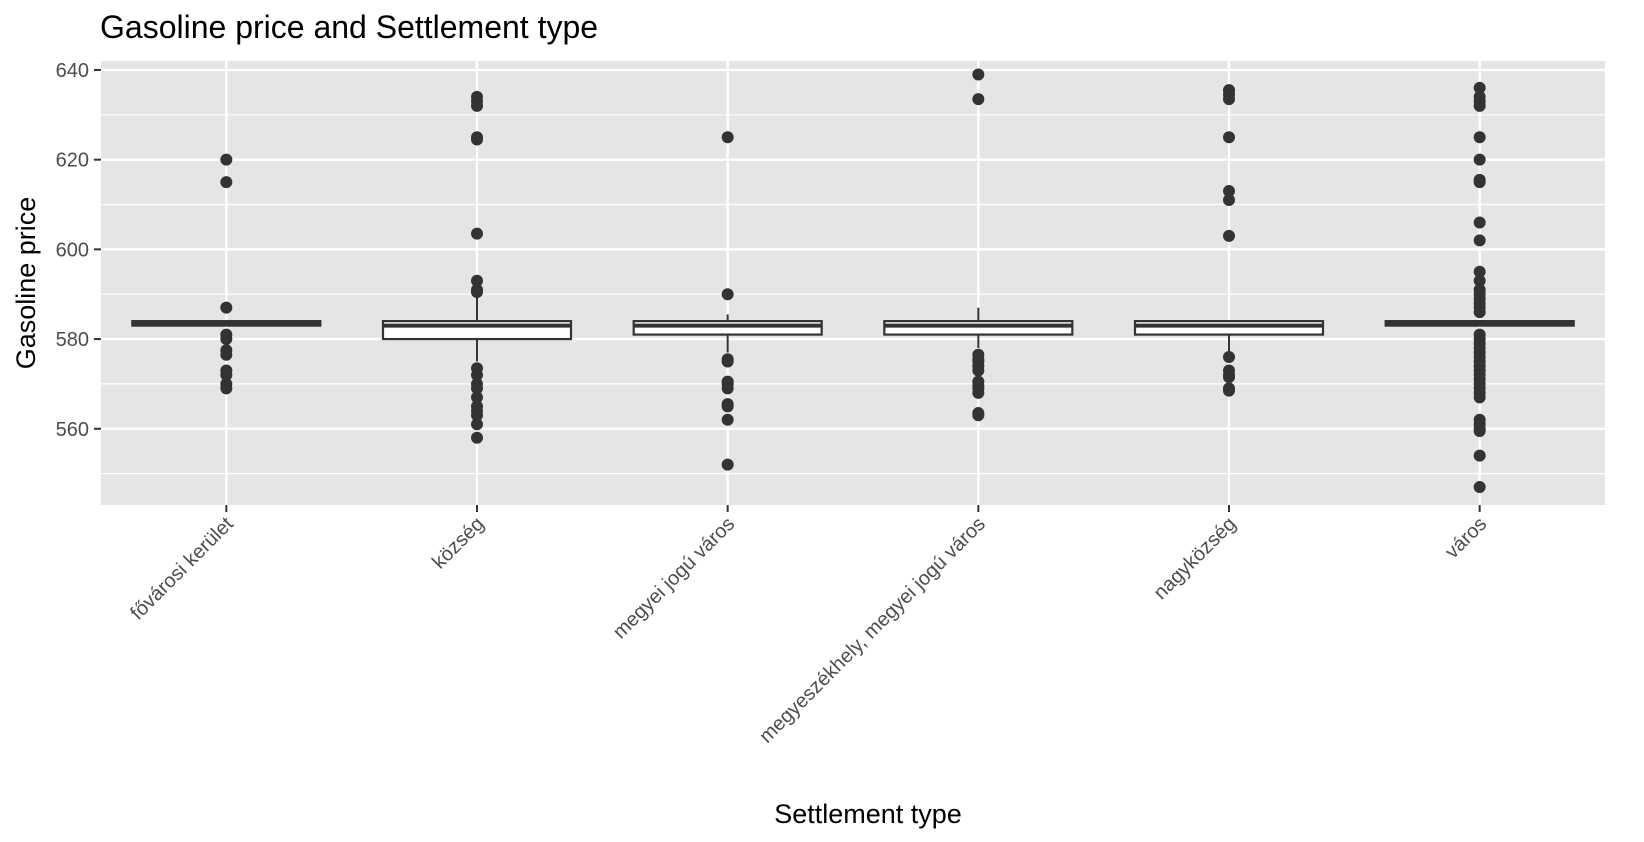 The width and height of the screenshot is (1644, 842). I want to click on y-tick-label-1: 580, so click(72, 340).